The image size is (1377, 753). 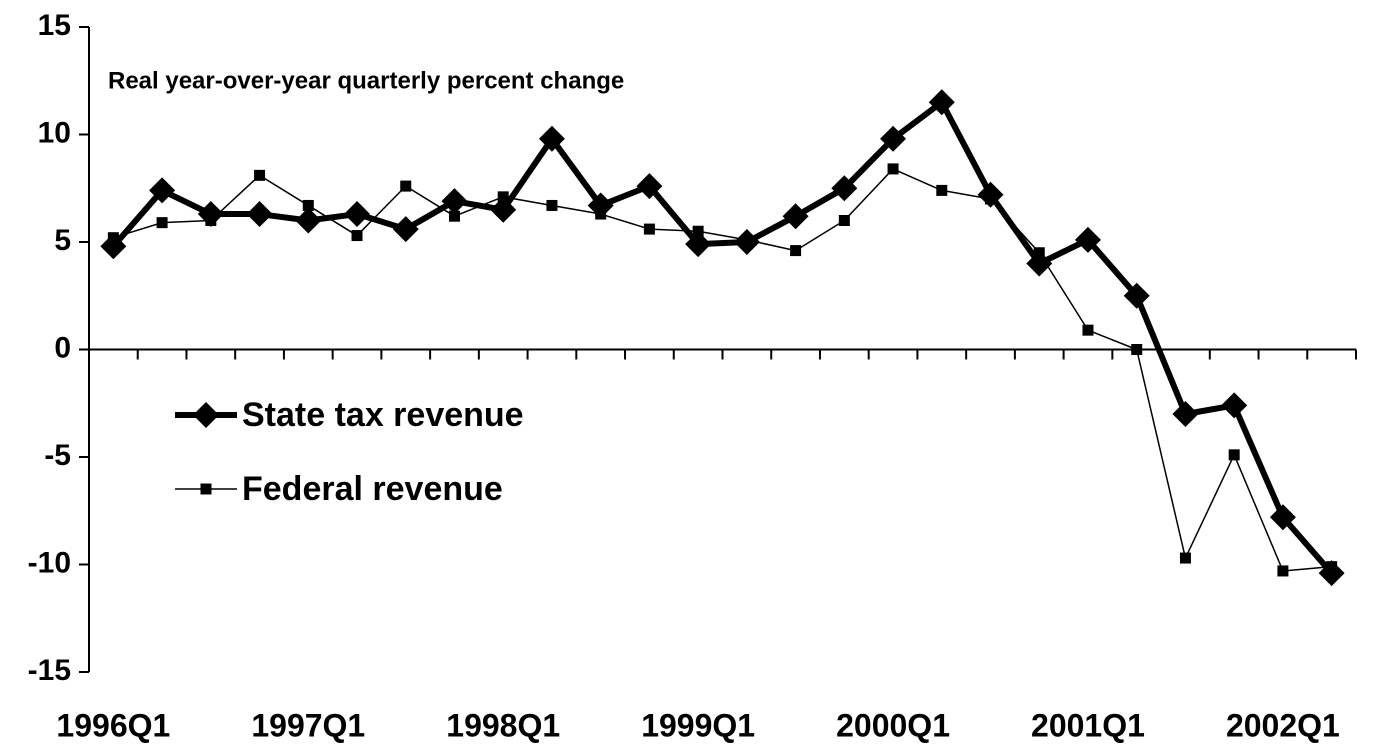 I want to click on x-tick-label: 1998Q1, so click(x=503, y=725).